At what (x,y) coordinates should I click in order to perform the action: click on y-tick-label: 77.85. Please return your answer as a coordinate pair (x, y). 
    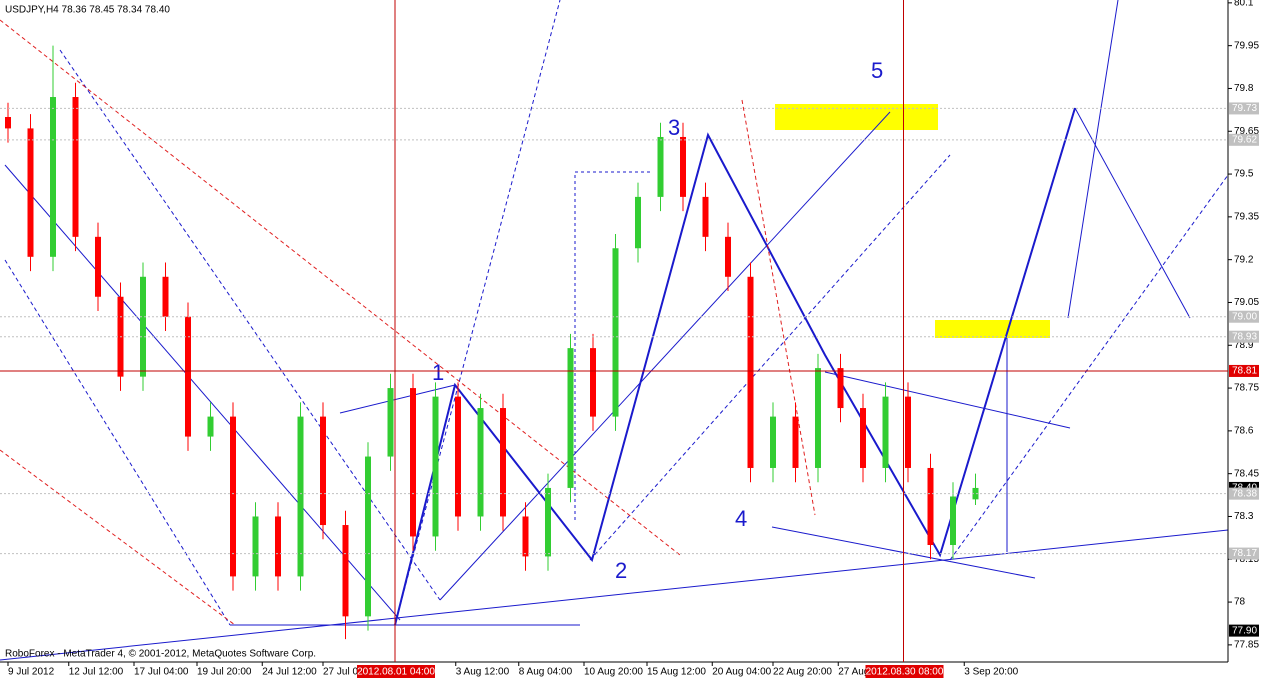
    Looking at the image, I should click on (1246, 645).